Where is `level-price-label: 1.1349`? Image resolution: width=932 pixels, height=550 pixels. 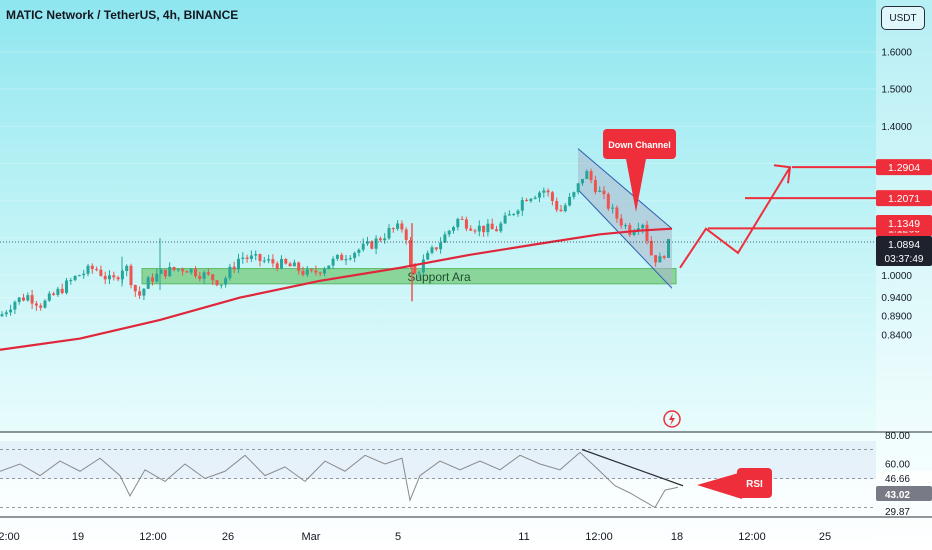
level-price-label: 1.1349 is located at coordinates (904, 224).